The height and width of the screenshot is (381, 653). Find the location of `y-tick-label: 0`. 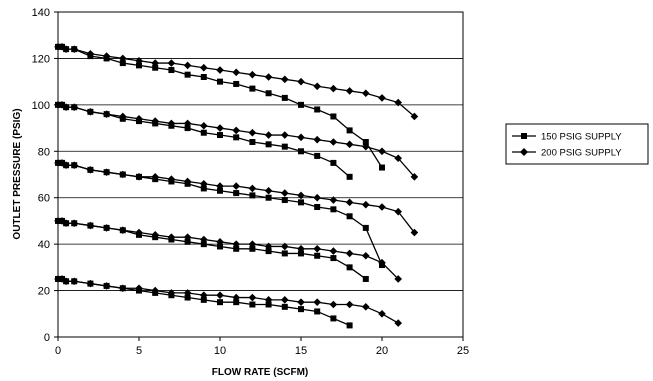

y-tick-label: 0 is located at coordinates (47, 338).